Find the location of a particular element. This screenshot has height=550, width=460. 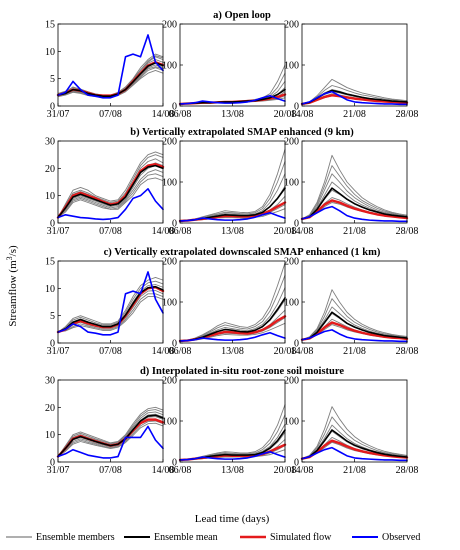

x-tick-label: 07/08 is located at coordinates (110, 231).